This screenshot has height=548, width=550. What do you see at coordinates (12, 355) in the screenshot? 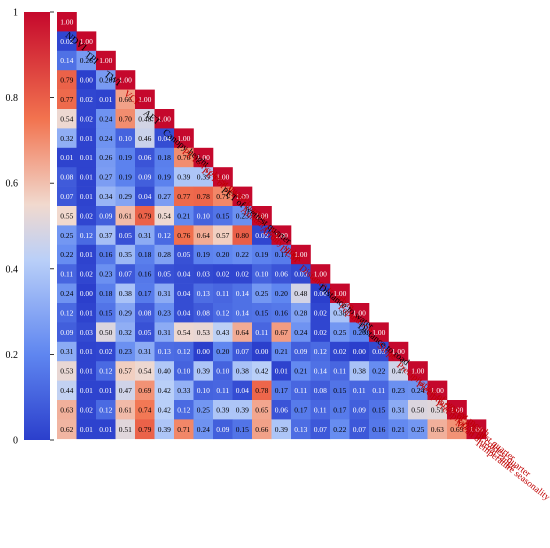
I see `colorbar-tick-label: 0.2` at bounding box center [12, 355].